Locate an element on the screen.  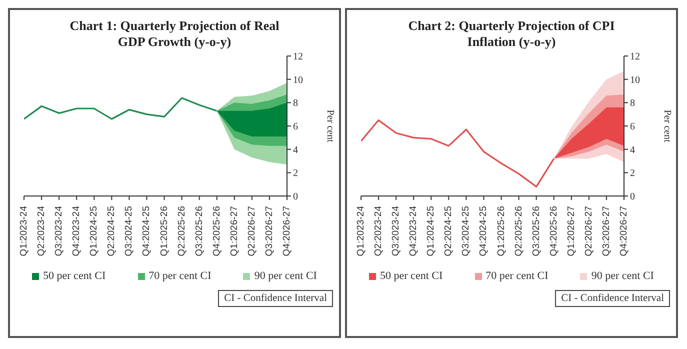
chart-title: Chart 2: Quarterly Projection of CPI Inflation (y-o-y) is located at coordinates (511, 33).